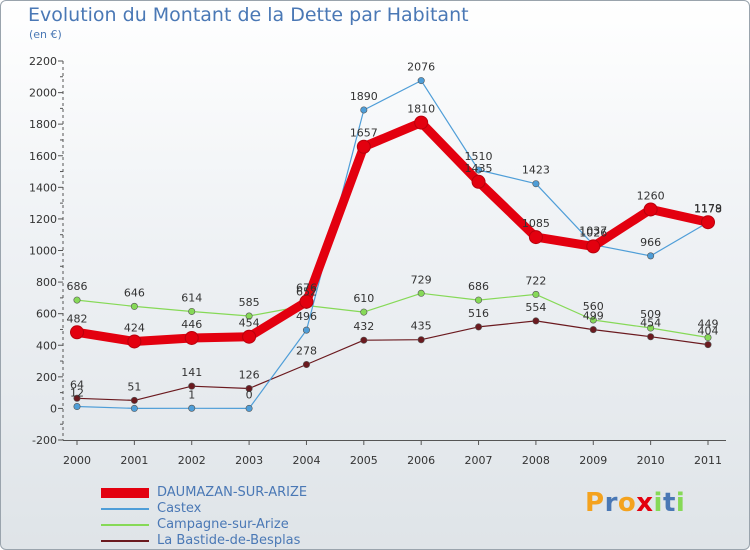 Image resolution: width=750 pixels, height=550 pixels. What do you see at coordinates (191, 372) in the screenshot?
I see `data-label: 141` at bounding box center [191, 372].